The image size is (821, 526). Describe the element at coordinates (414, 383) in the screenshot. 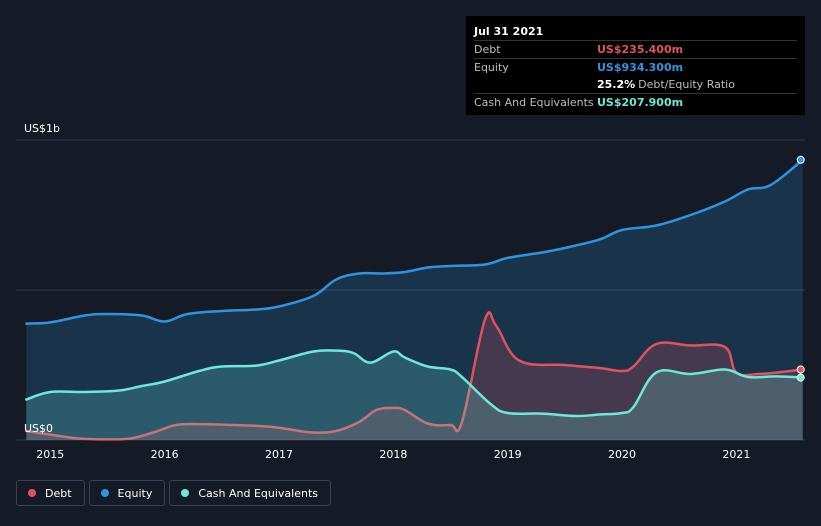

I see `line-cash` at that location.